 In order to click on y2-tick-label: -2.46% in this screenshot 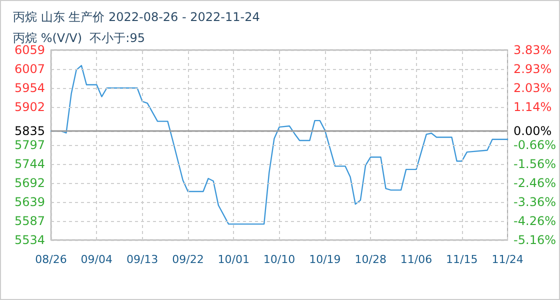, I will do `click(535, 183)`.